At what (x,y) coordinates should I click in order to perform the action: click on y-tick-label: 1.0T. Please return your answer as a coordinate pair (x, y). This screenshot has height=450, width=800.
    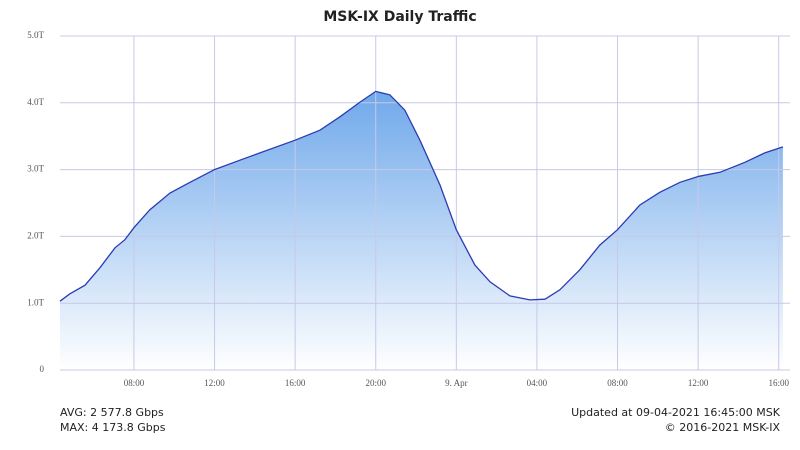
    Looking at the image, I should click on (35, 302).